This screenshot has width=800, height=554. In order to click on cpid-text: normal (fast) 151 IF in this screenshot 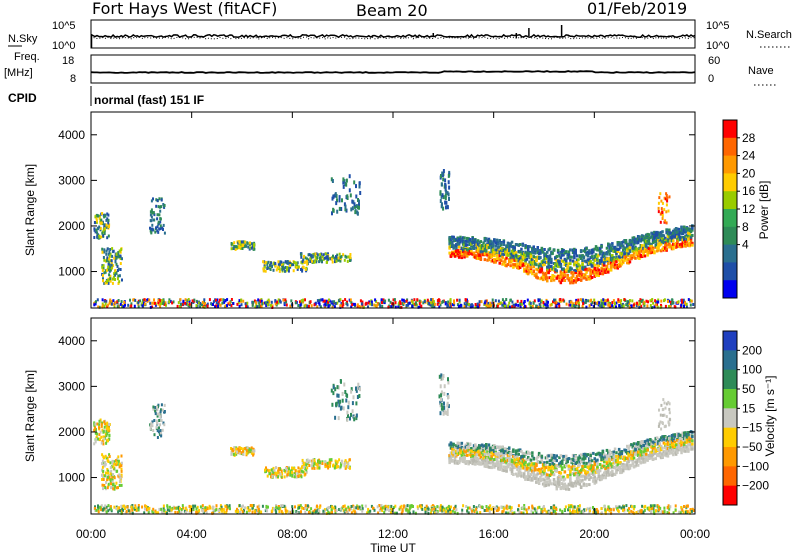, I will do `click(149, 100)`.